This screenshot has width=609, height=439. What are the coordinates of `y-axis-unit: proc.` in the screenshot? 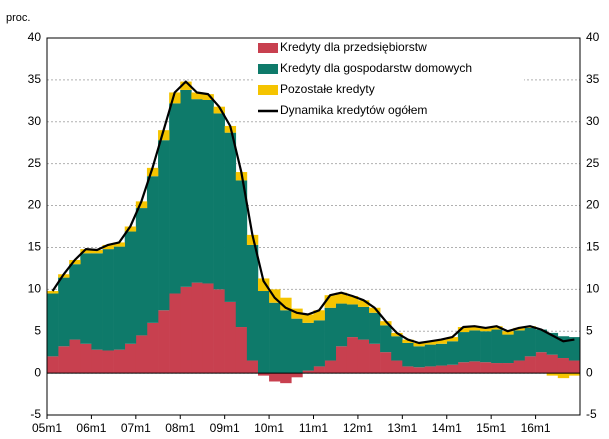 It's located at (18, 18).